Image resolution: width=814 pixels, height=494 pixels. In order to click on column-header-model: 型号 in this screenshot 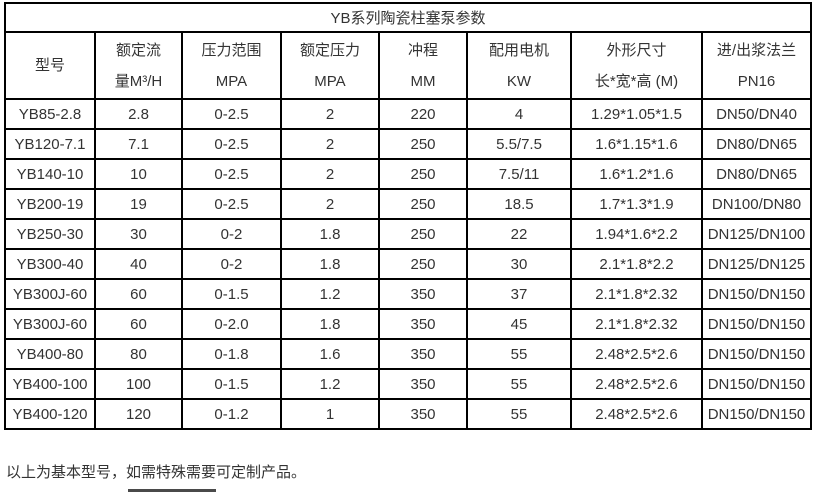, I will do `click(50, 65)`.